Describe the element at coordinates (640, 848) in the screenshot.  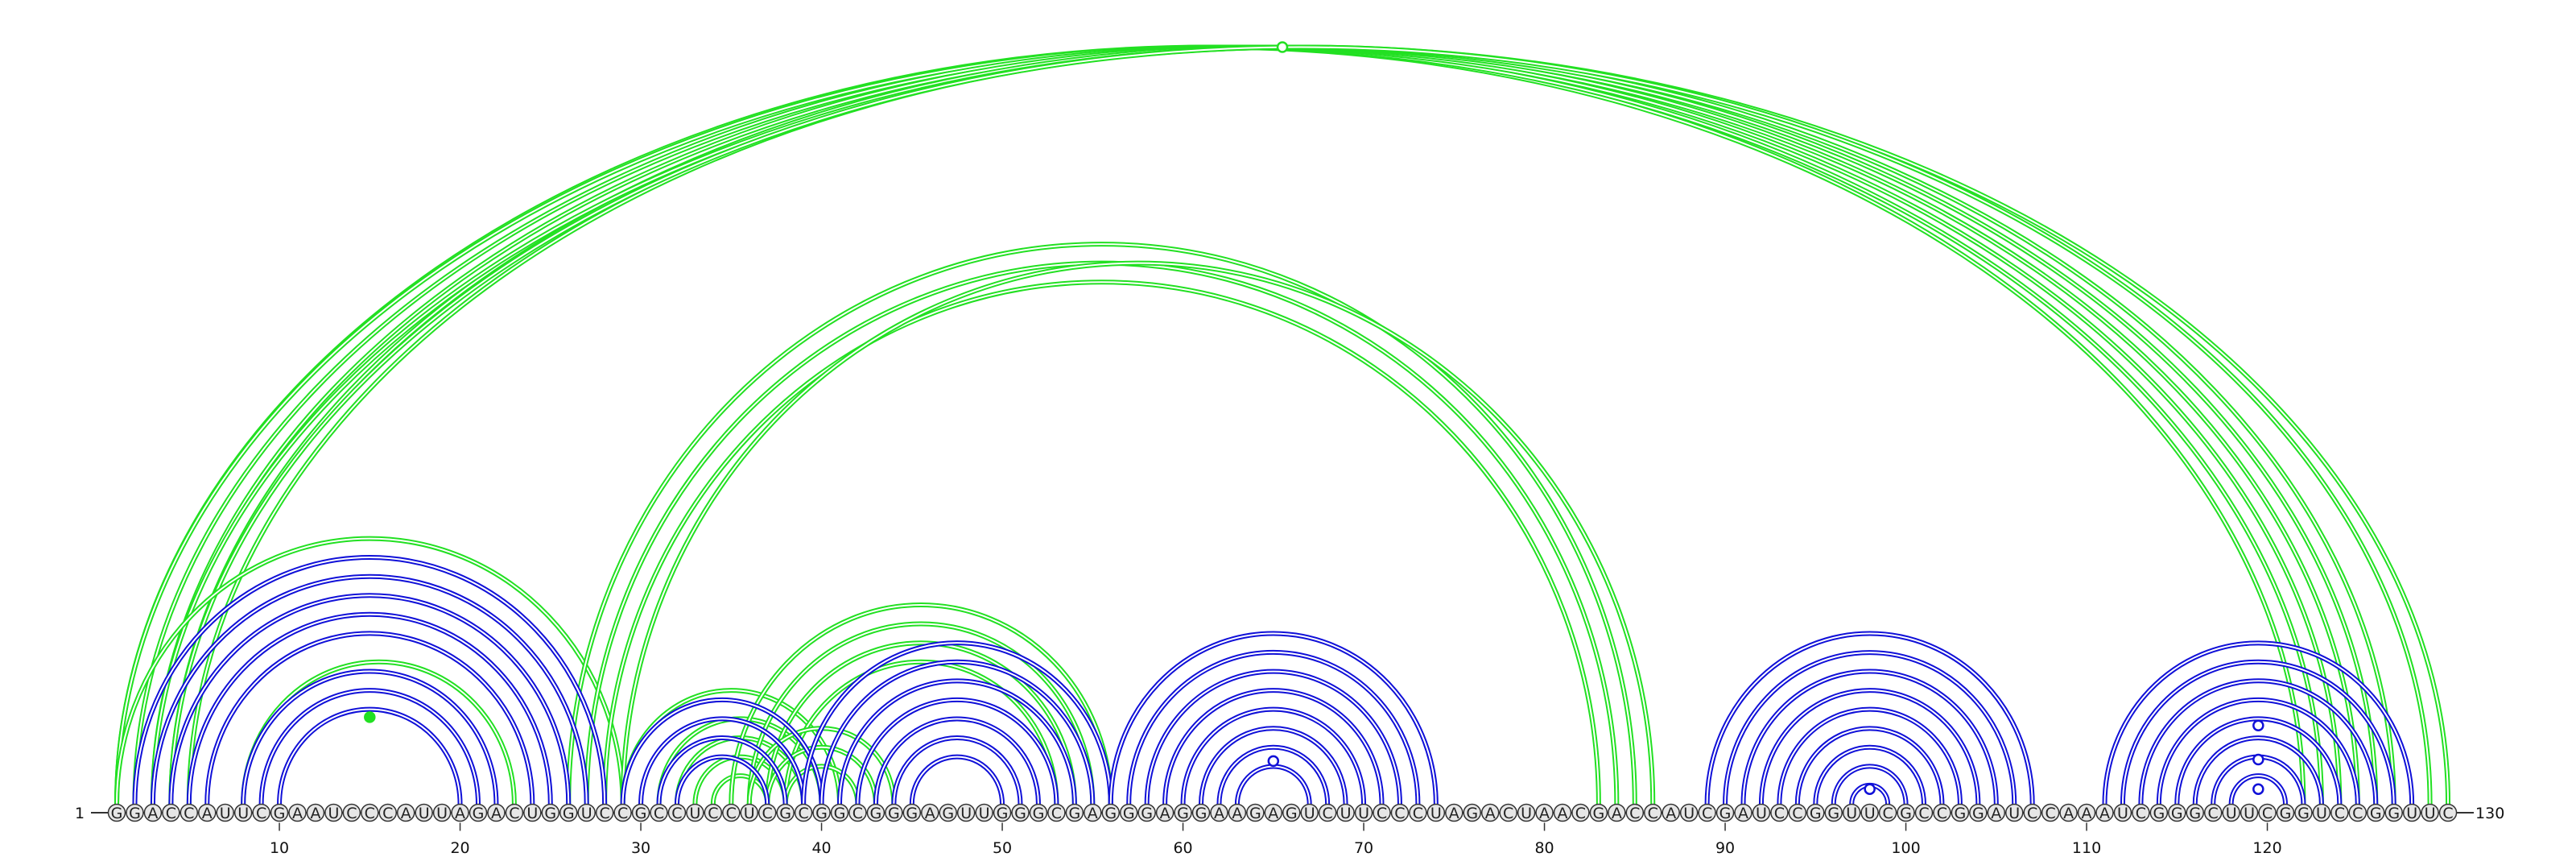
I see `tick-label: 30` at that location.